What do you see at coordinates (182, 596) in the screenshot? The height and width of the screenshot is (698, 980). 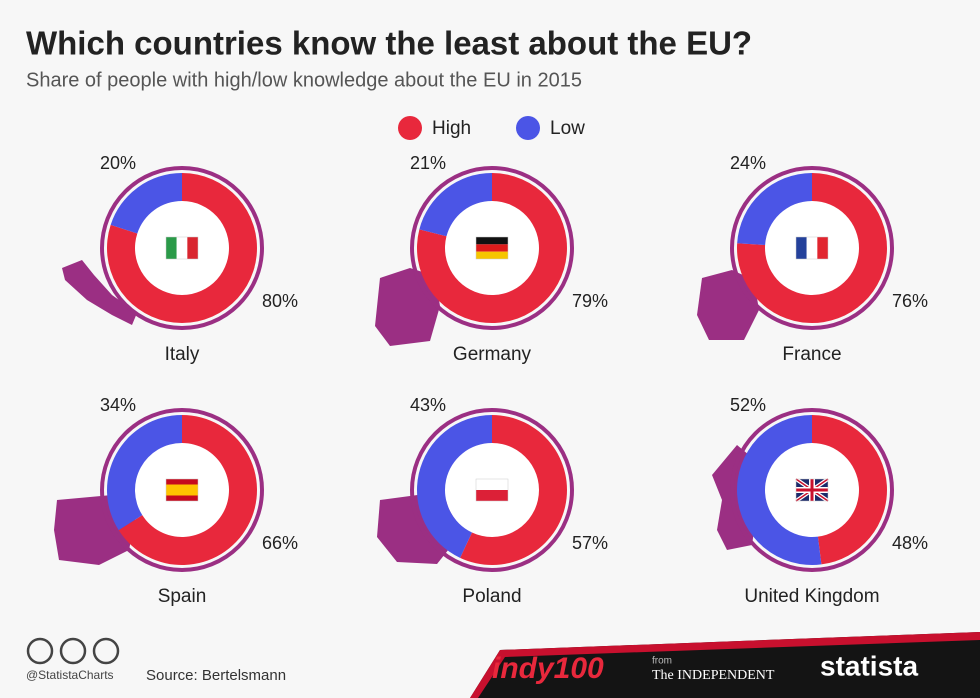 I see `category-label: Spain` at bounding box center [182, 596].